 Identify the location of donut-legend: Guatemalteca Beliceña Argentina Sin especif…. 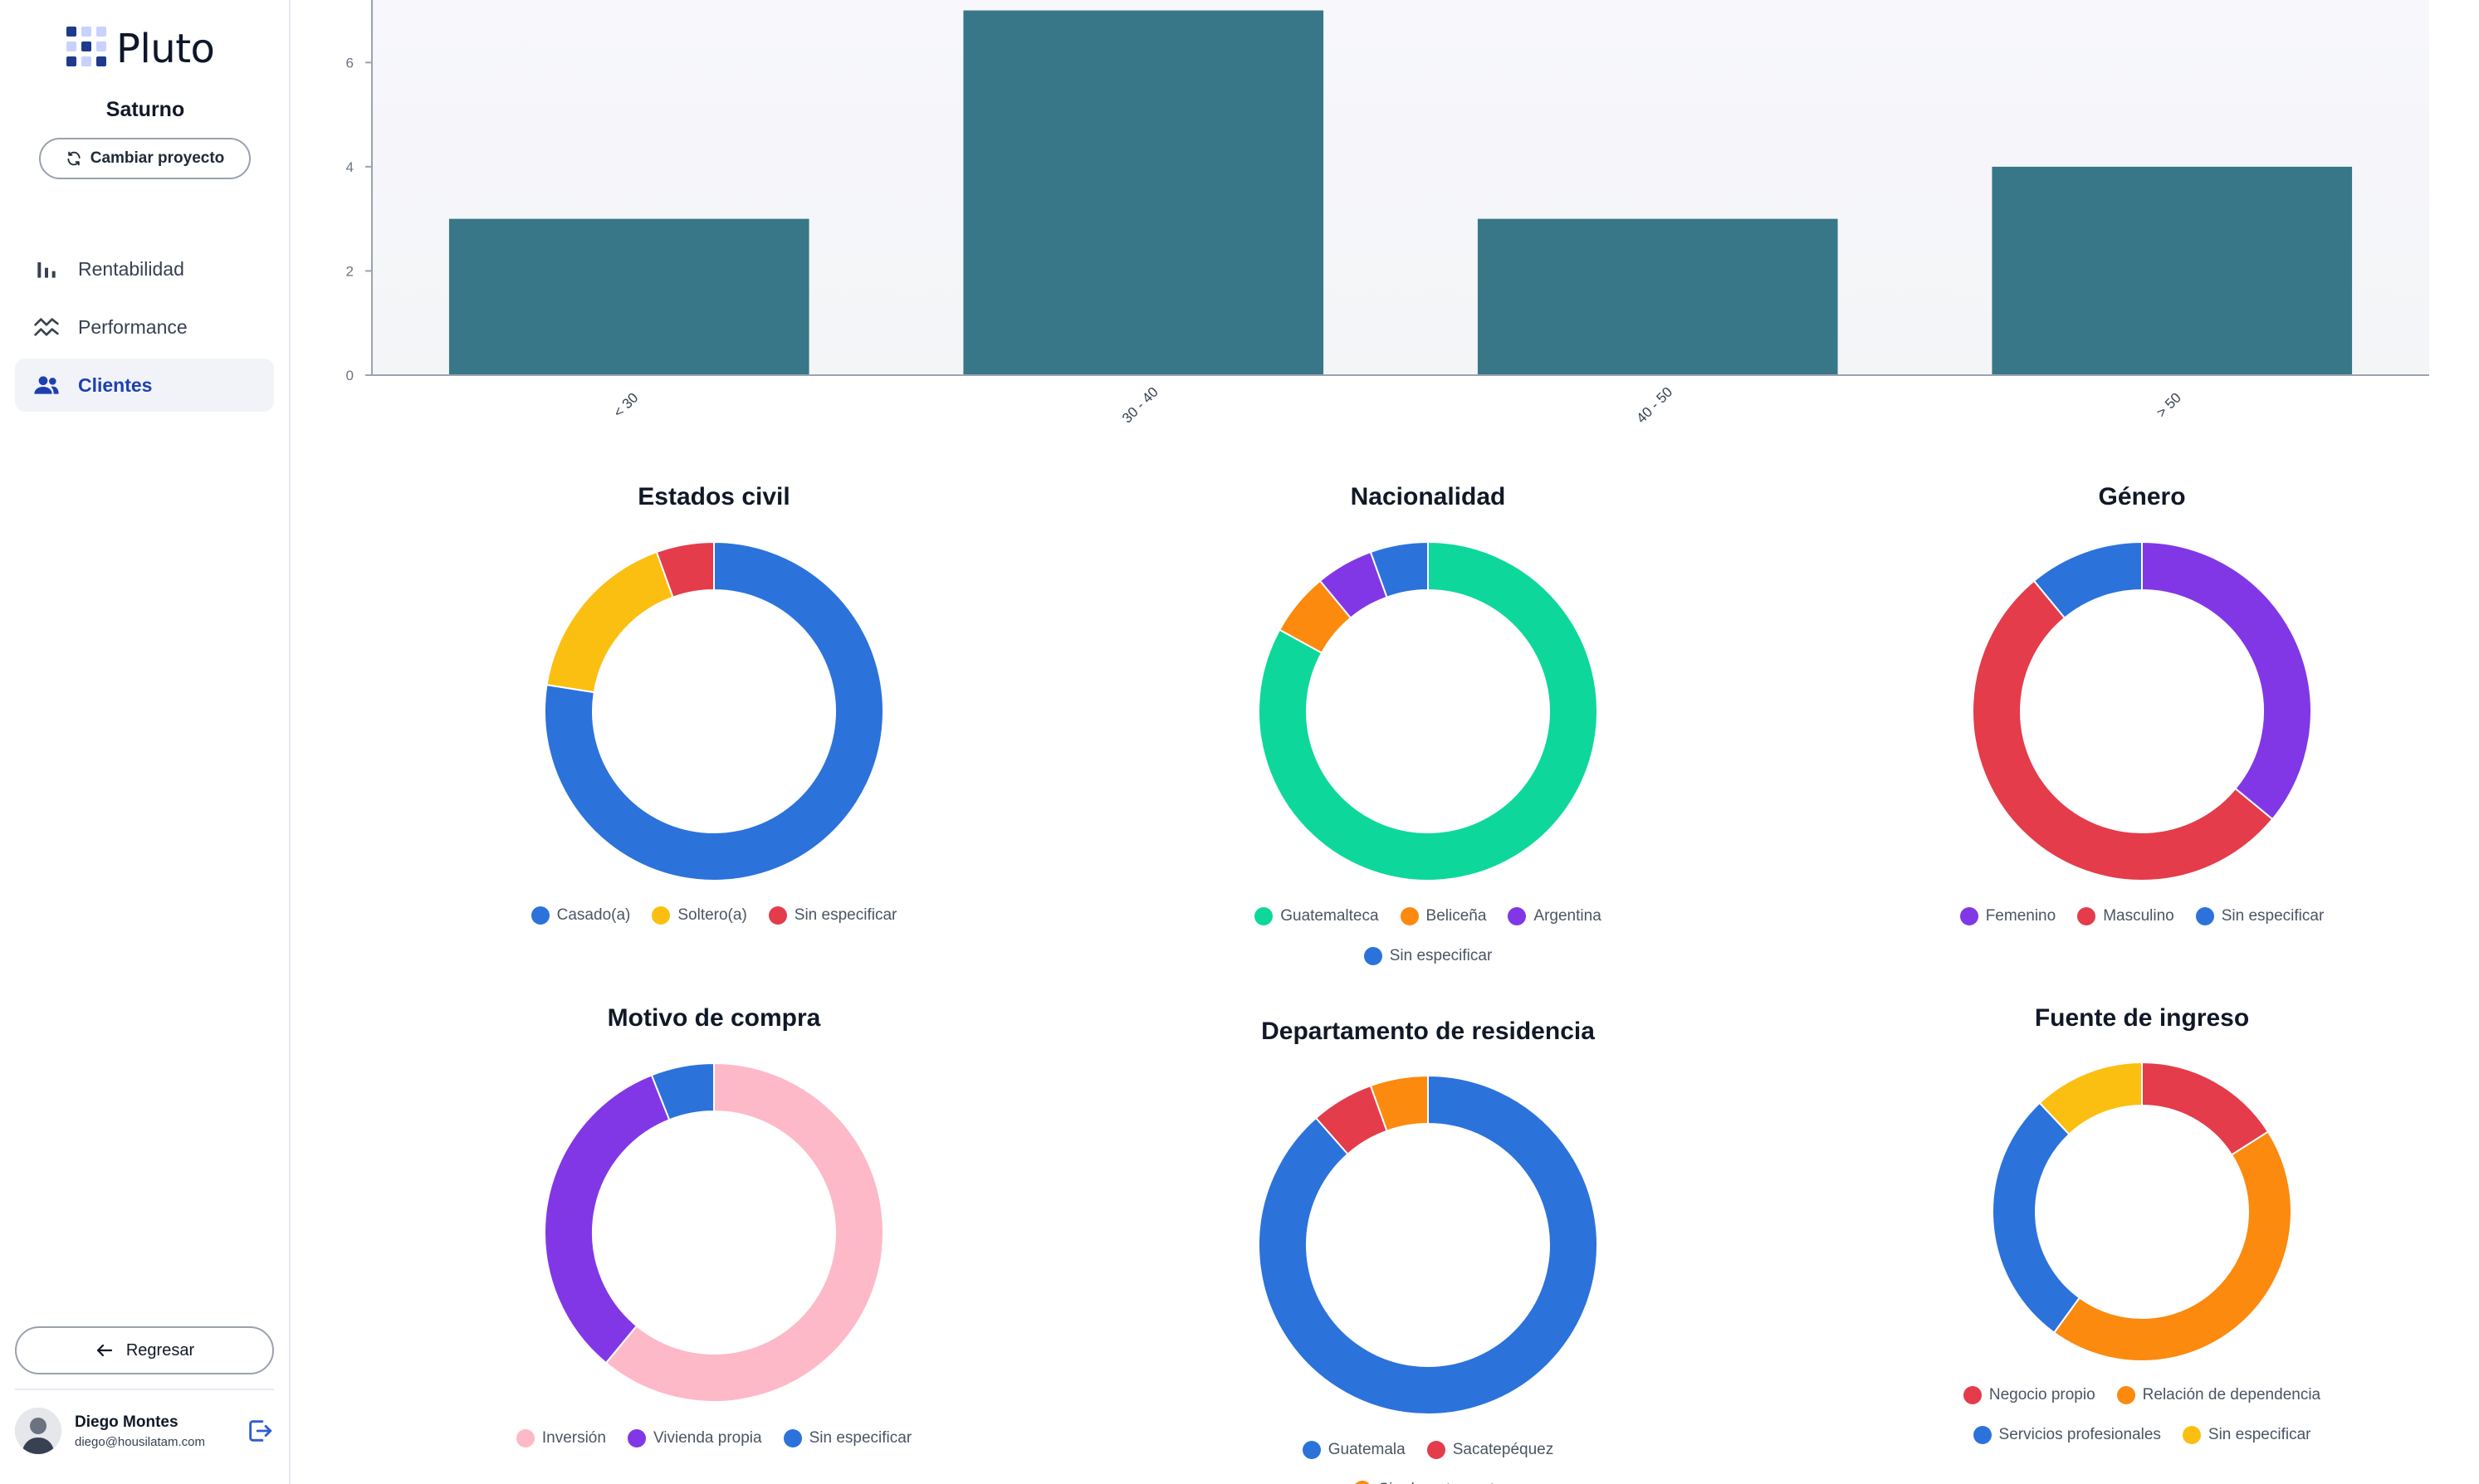
(1428, 936).